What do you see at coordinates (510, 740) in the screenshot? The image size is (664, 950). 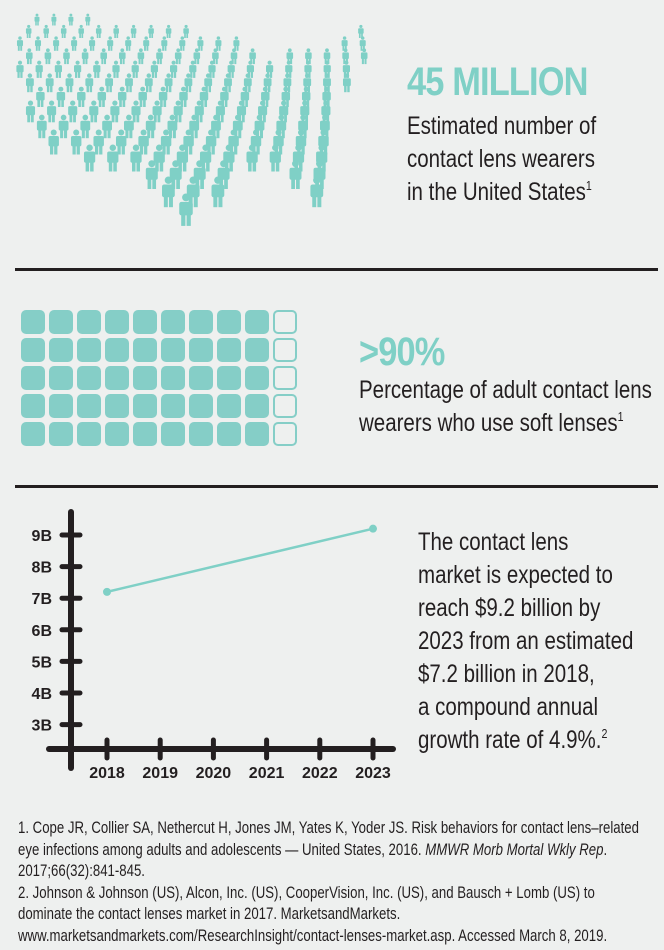 I see `text-line: growth rate of 4.9%.` at bounding box center [510, 740].